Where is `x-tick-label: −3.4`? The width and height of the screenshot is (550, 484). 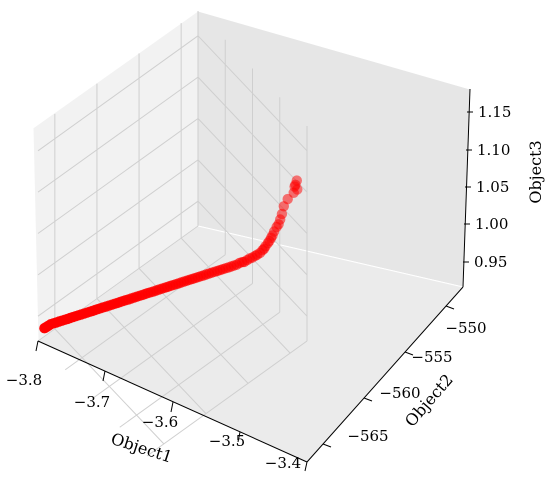 x-tick-label: −3.4 is located at coordinates (283, 463).